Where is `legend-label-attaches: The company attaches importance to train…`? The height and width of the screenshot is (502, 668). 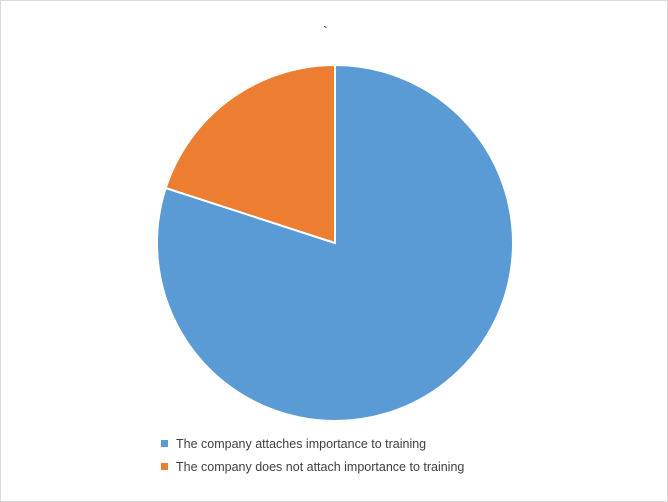
legend-label-attaches: The company attaches importance to train… is located at coordinates (301, 443).